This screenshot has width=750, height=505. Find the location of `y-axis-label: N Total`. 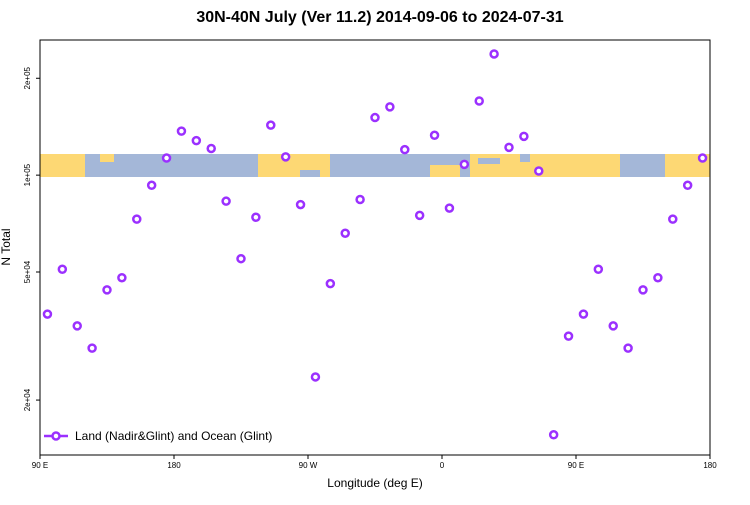

y-axis-label: N Total is located at coordinates (6, 246).